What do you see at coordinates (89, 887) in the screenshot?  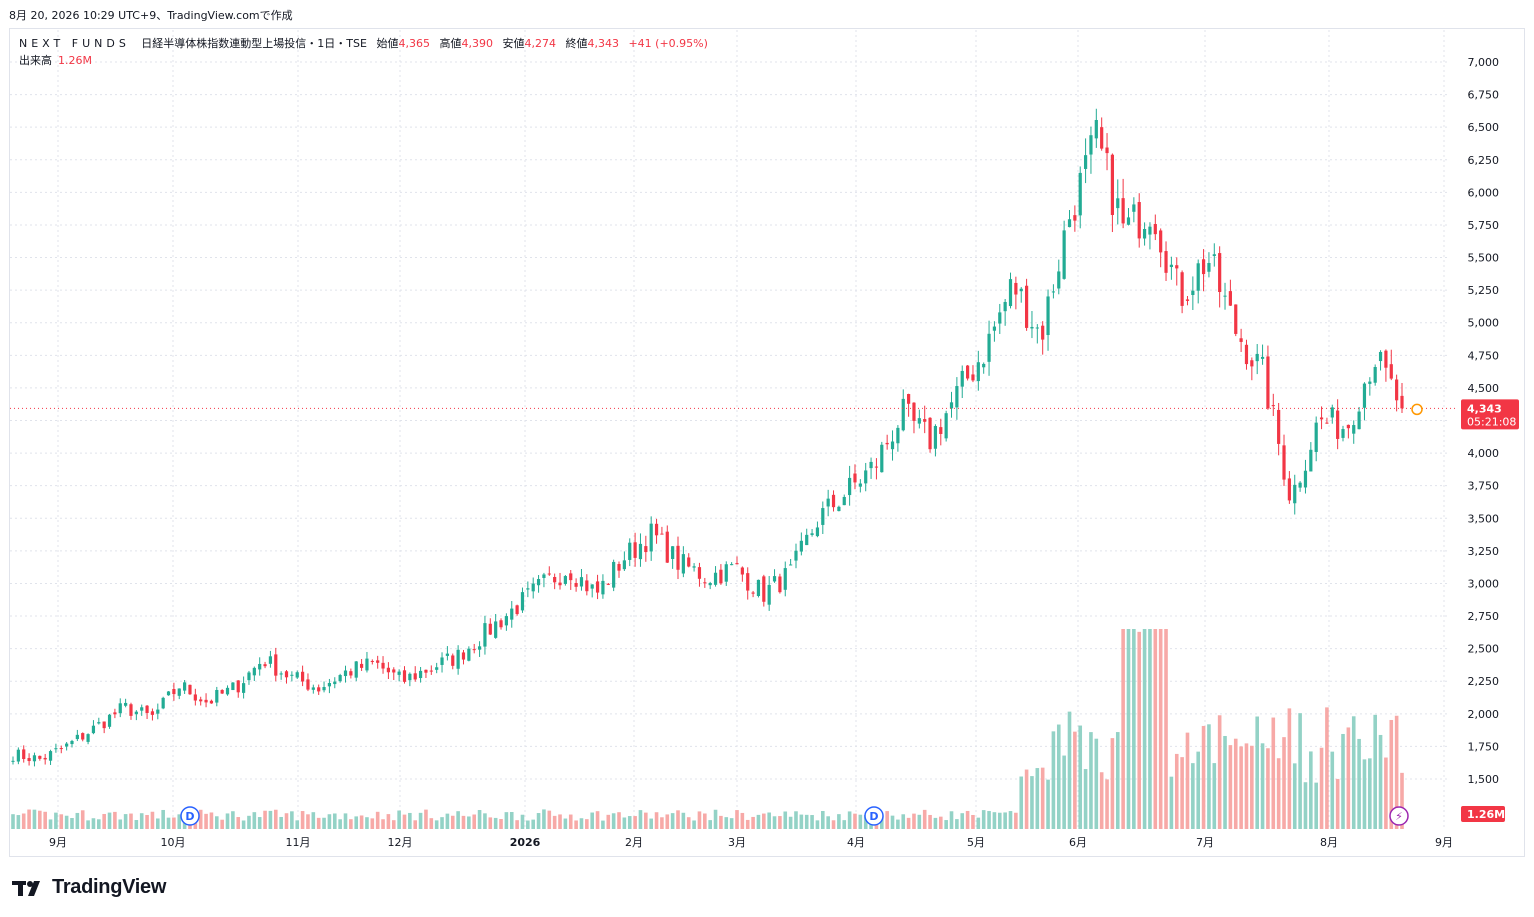 I see `tradingview-logo: TradingView` at bounding box center [89, 887].